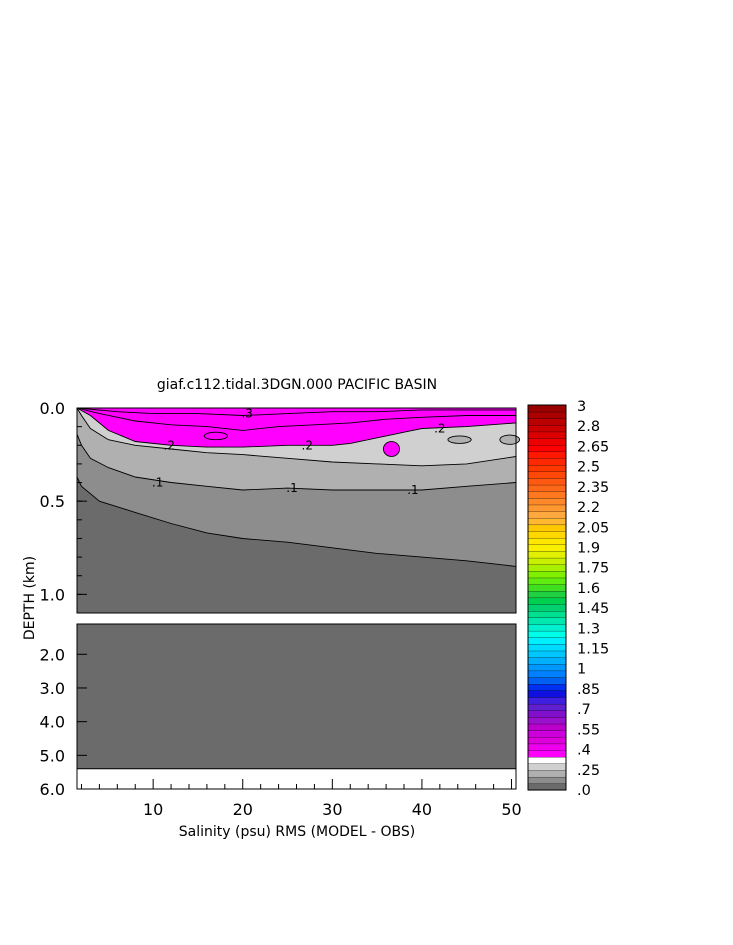 The image size is (733, 945). What do you see at coordinates (52, 755) in the screenshot?
I see `y-tick-label: 5.0` at bounding box center [52, 755].